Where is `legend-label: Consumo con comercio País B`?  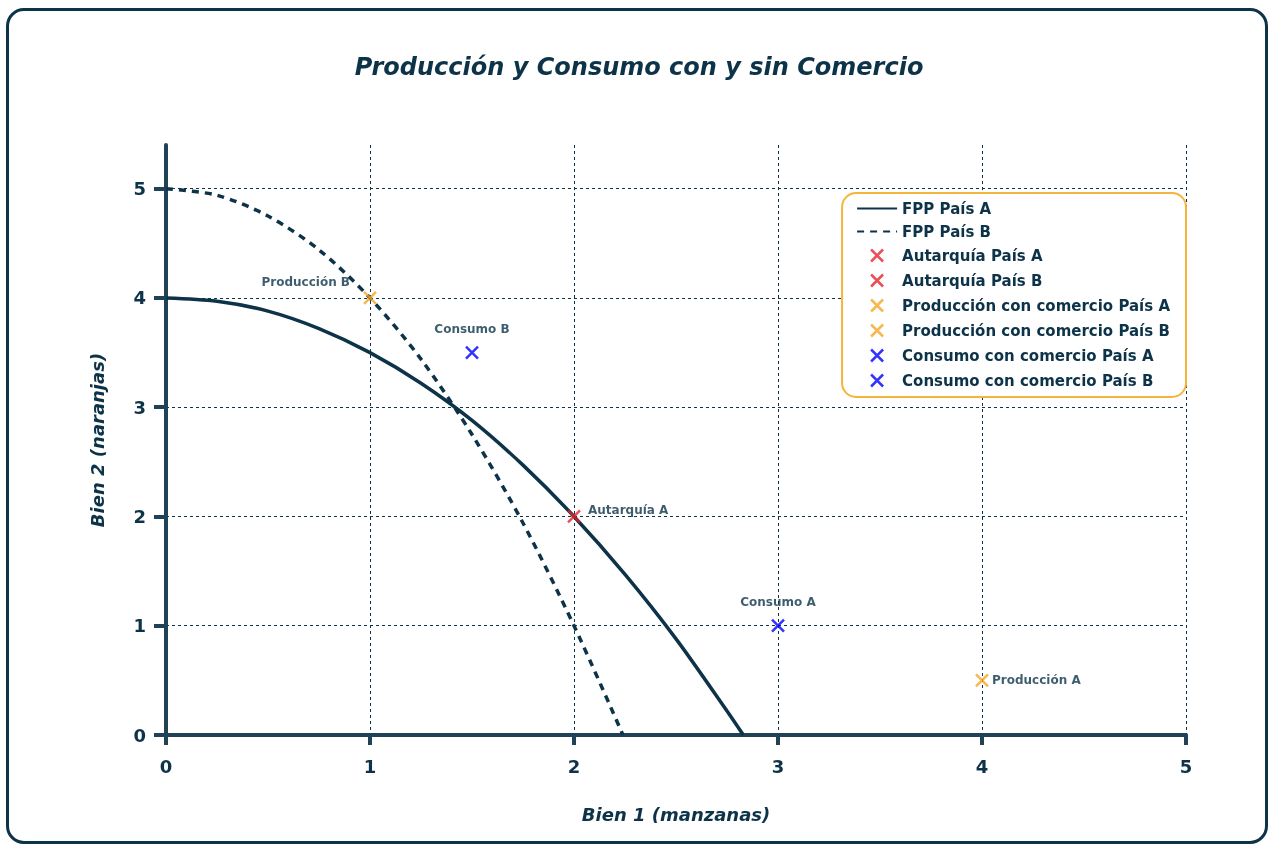
legend-label: Consumo con comercio País B is located at coordinates (1028, 380).